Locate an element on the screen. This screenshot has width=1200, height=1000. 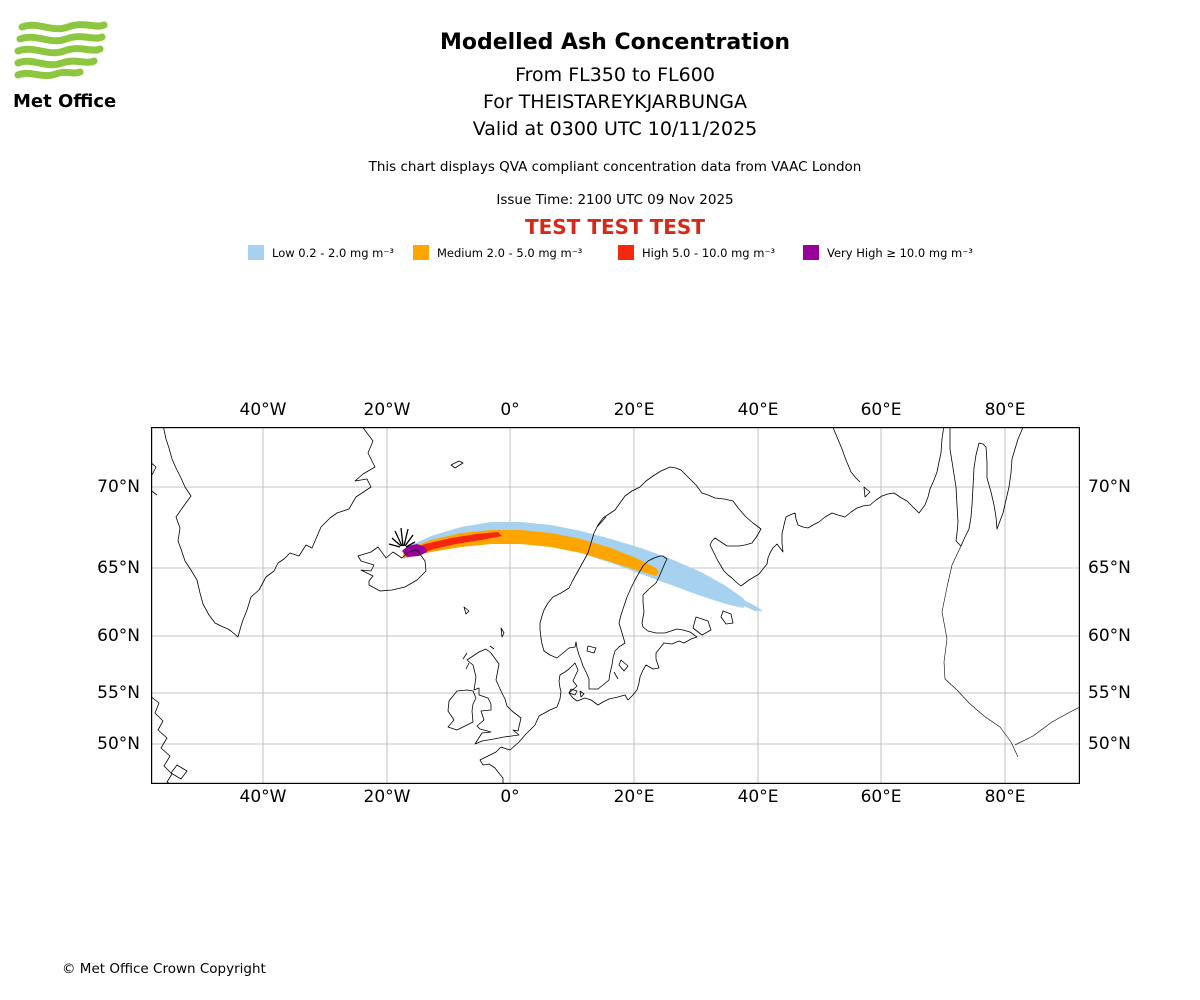
coast-novaya-zemlya is located at coordinates (851, 461).